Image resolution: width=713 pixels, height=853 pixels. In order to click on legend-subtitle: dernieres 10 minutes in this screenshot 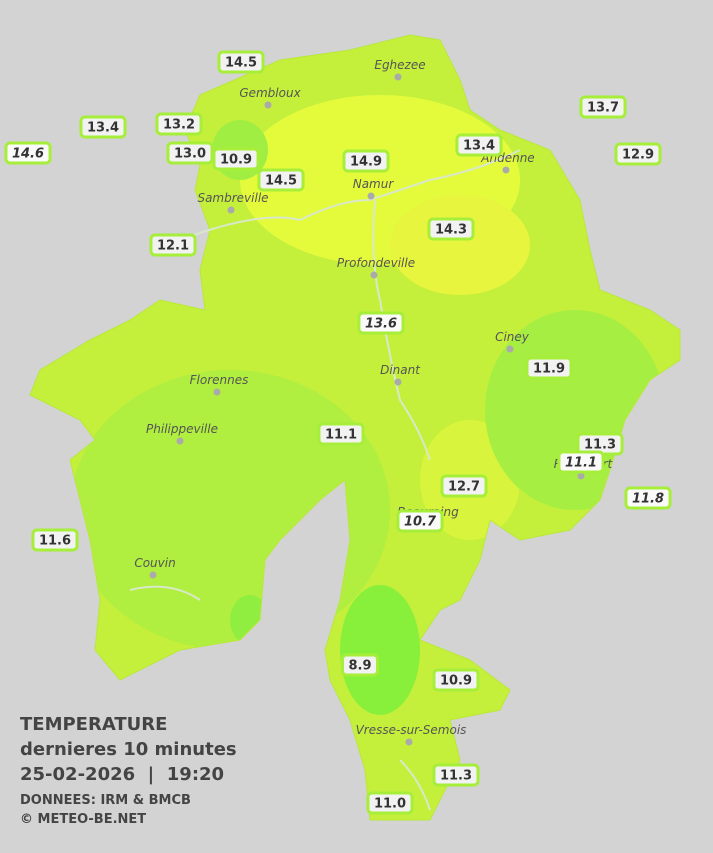, I will do `click(128, 749)`.